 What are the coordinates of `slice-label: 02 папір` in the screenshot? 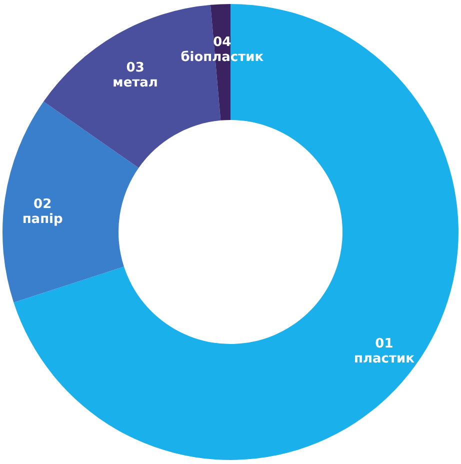 It's located at (42, 212).